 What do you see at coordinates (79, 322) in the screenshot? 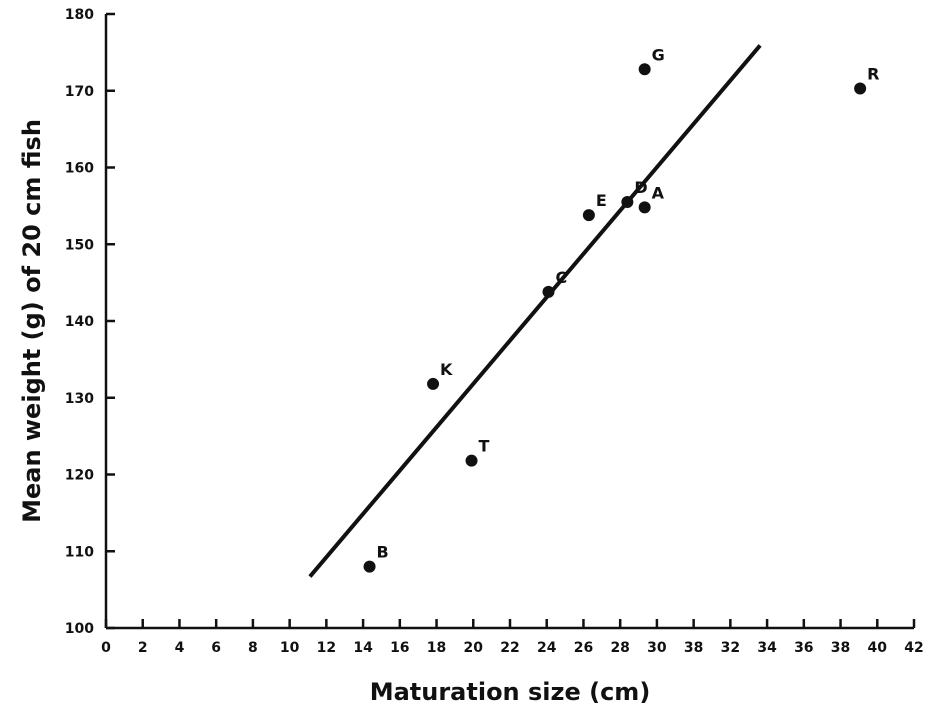
I see `y-tick-label: 140` at bounding box center [79, 322].